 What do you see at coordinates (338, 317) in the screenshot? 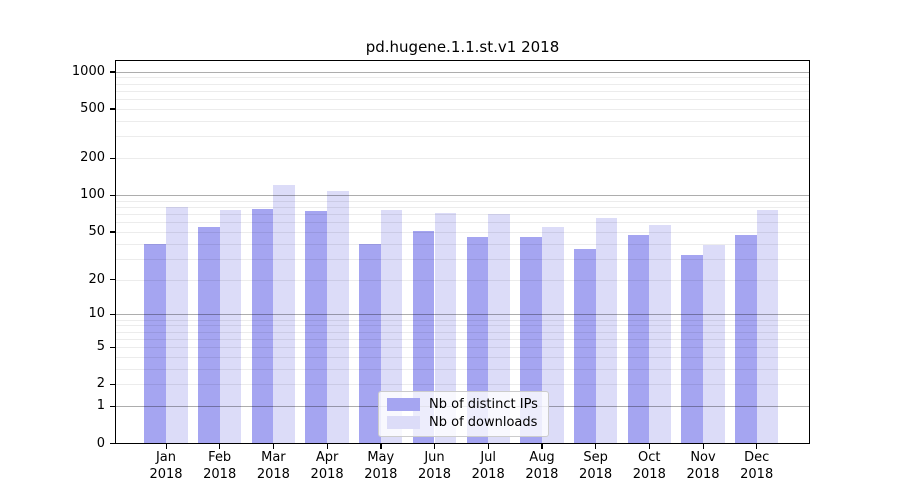
I see `bar-downloads-apr` at bounding box center [338, 317].